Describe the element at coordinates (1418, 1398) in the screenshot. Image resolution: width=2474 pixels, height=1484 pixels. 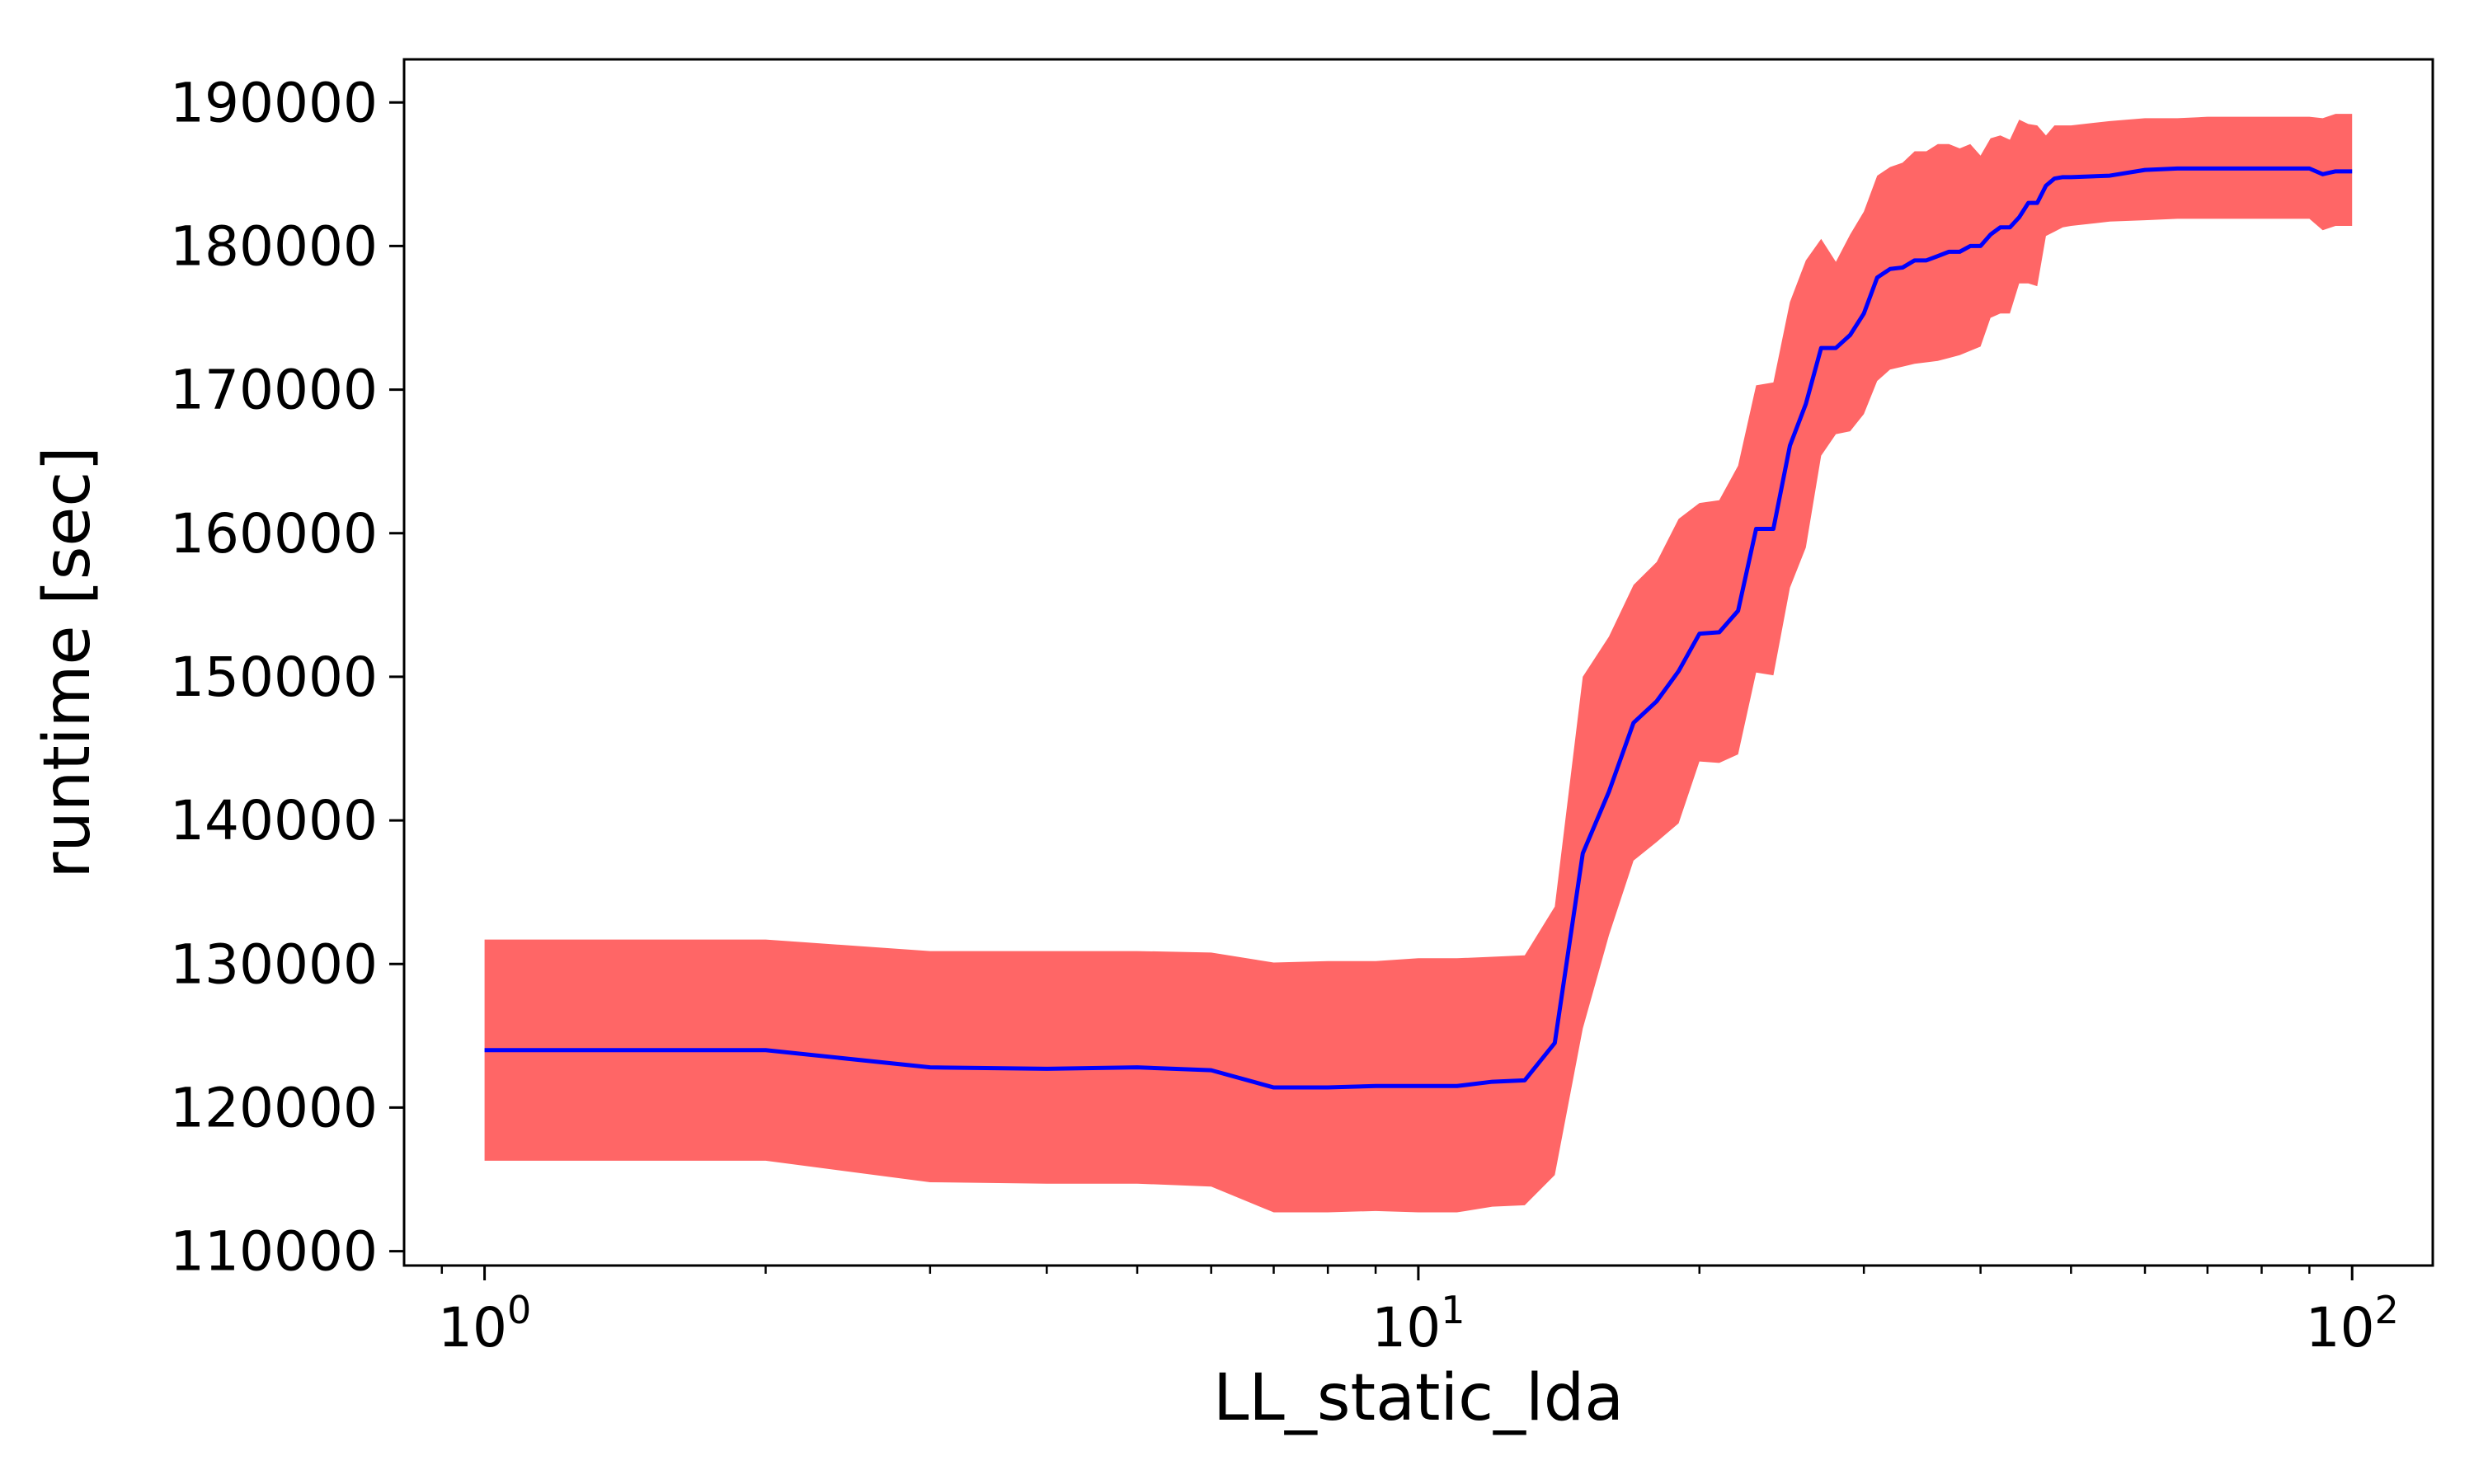
I see `x-axis-label: LL_static_lda` at that location.